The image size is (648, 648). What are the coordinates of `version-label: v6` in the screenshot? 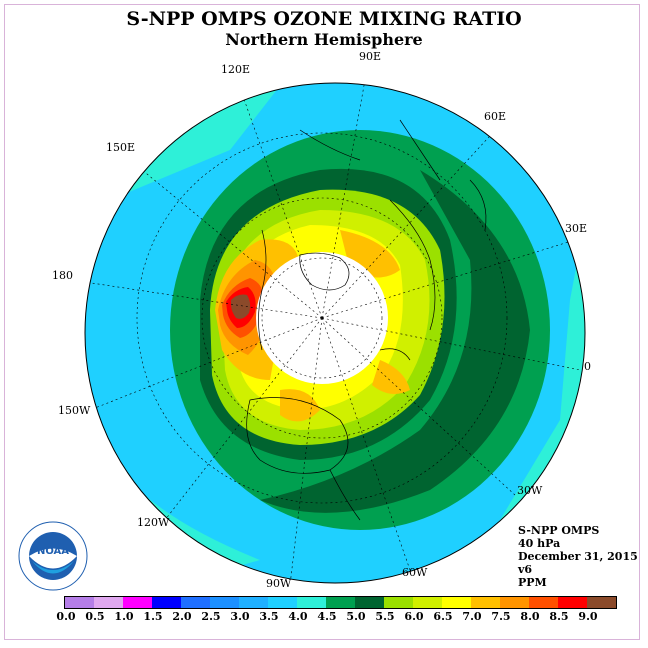 It's located at (525, 569).